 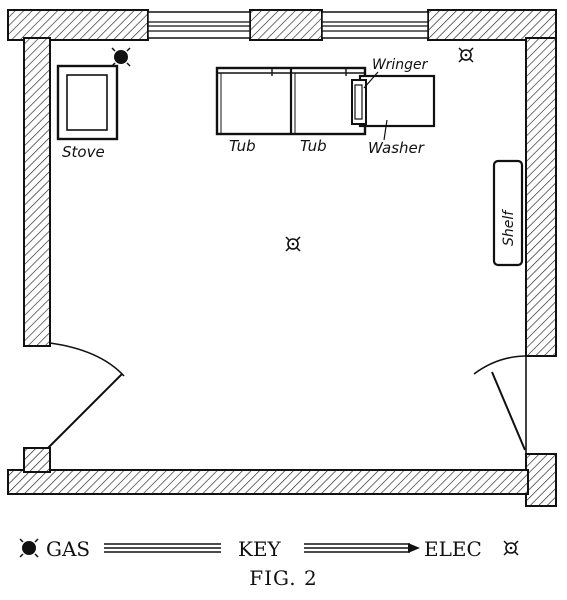 I want to click on elec-line-symbol, so click(x=357, y=548).